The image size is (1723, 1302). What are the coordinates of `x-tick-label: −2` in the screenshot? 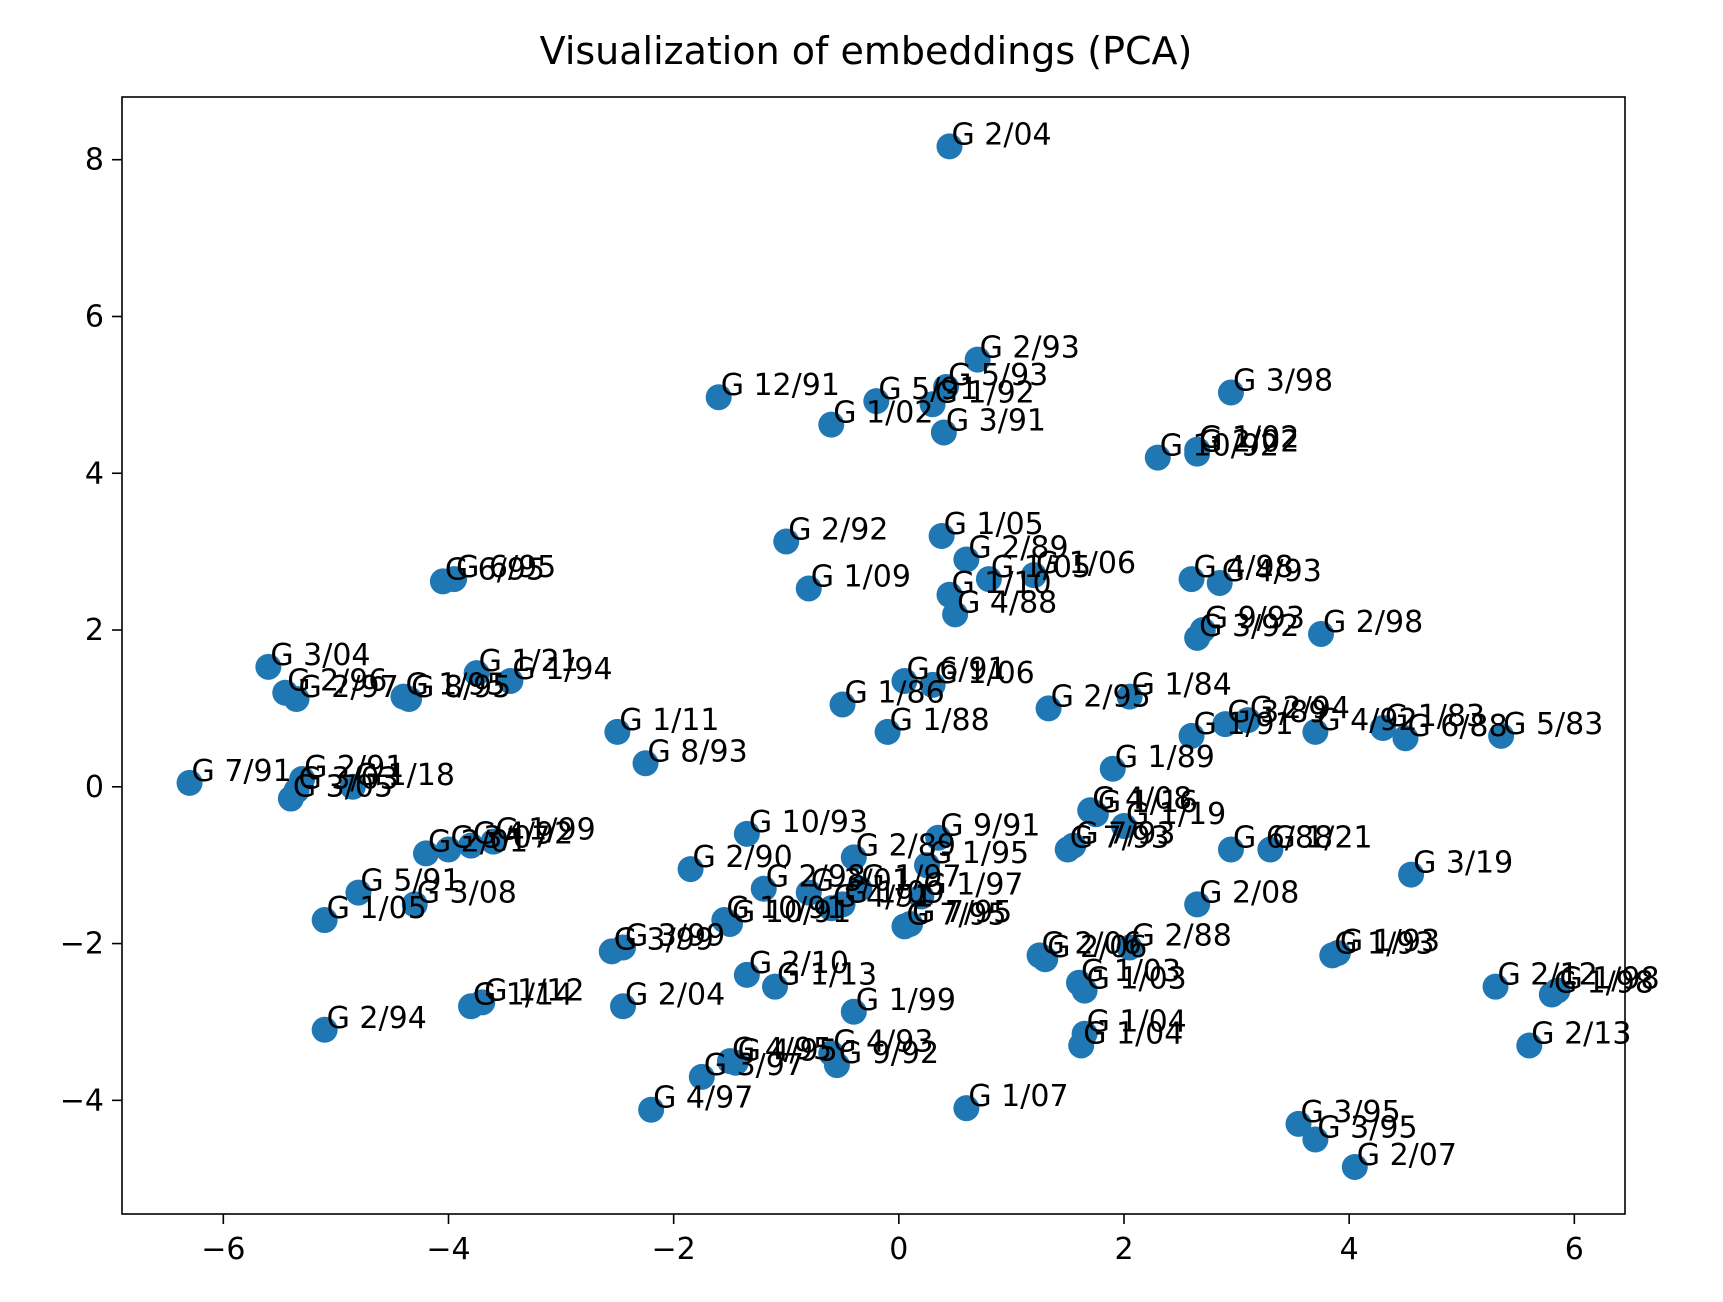 It's located at (674, 1249).